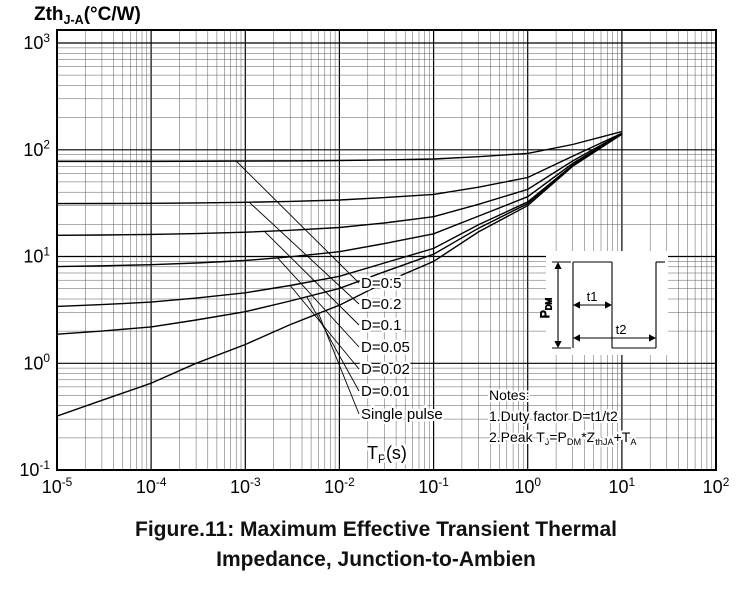 This screenshot has height=605, width=752. What do you see at coordinates (34, 469) in the screenshot?
I see `y-tick-label: 10⁻¹` at bounding box center [34, 469].